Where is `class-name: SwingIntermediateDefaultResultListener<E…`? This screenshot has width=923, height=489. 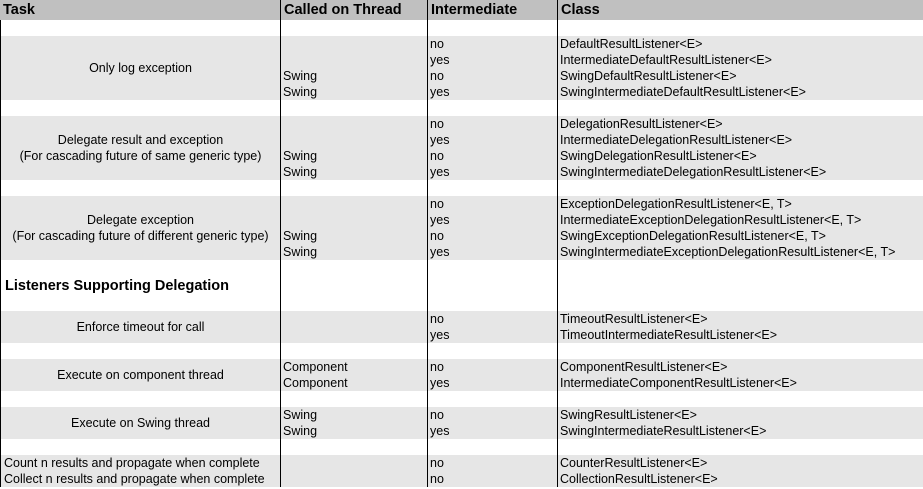
class-name: SwingIntermediateDefaultResultListener<E… is located at coordinates (683, 92).